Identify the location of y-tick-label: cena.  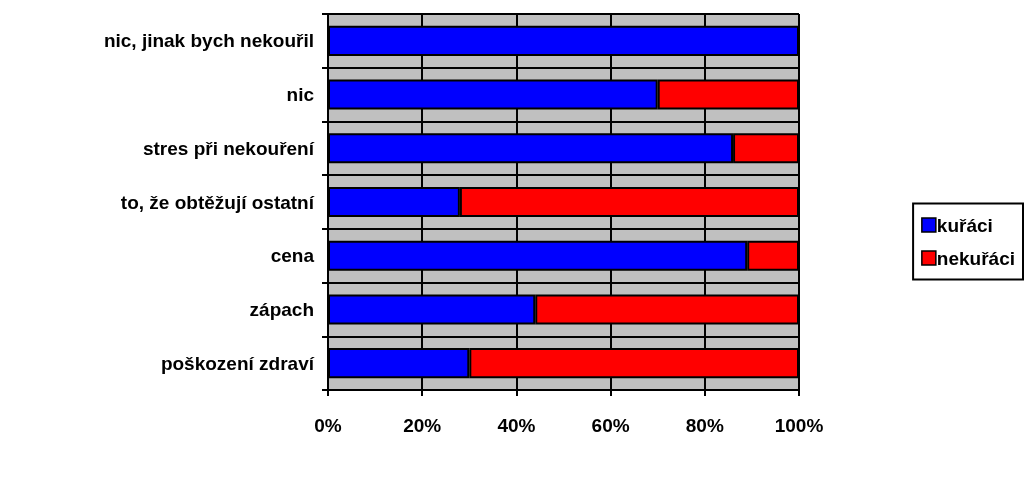
(292, 256).